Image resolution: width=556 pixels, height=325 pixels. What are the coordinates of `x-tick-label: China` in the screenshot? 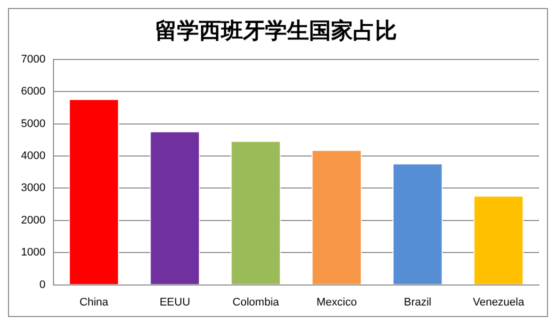 It's located at (95, 302).